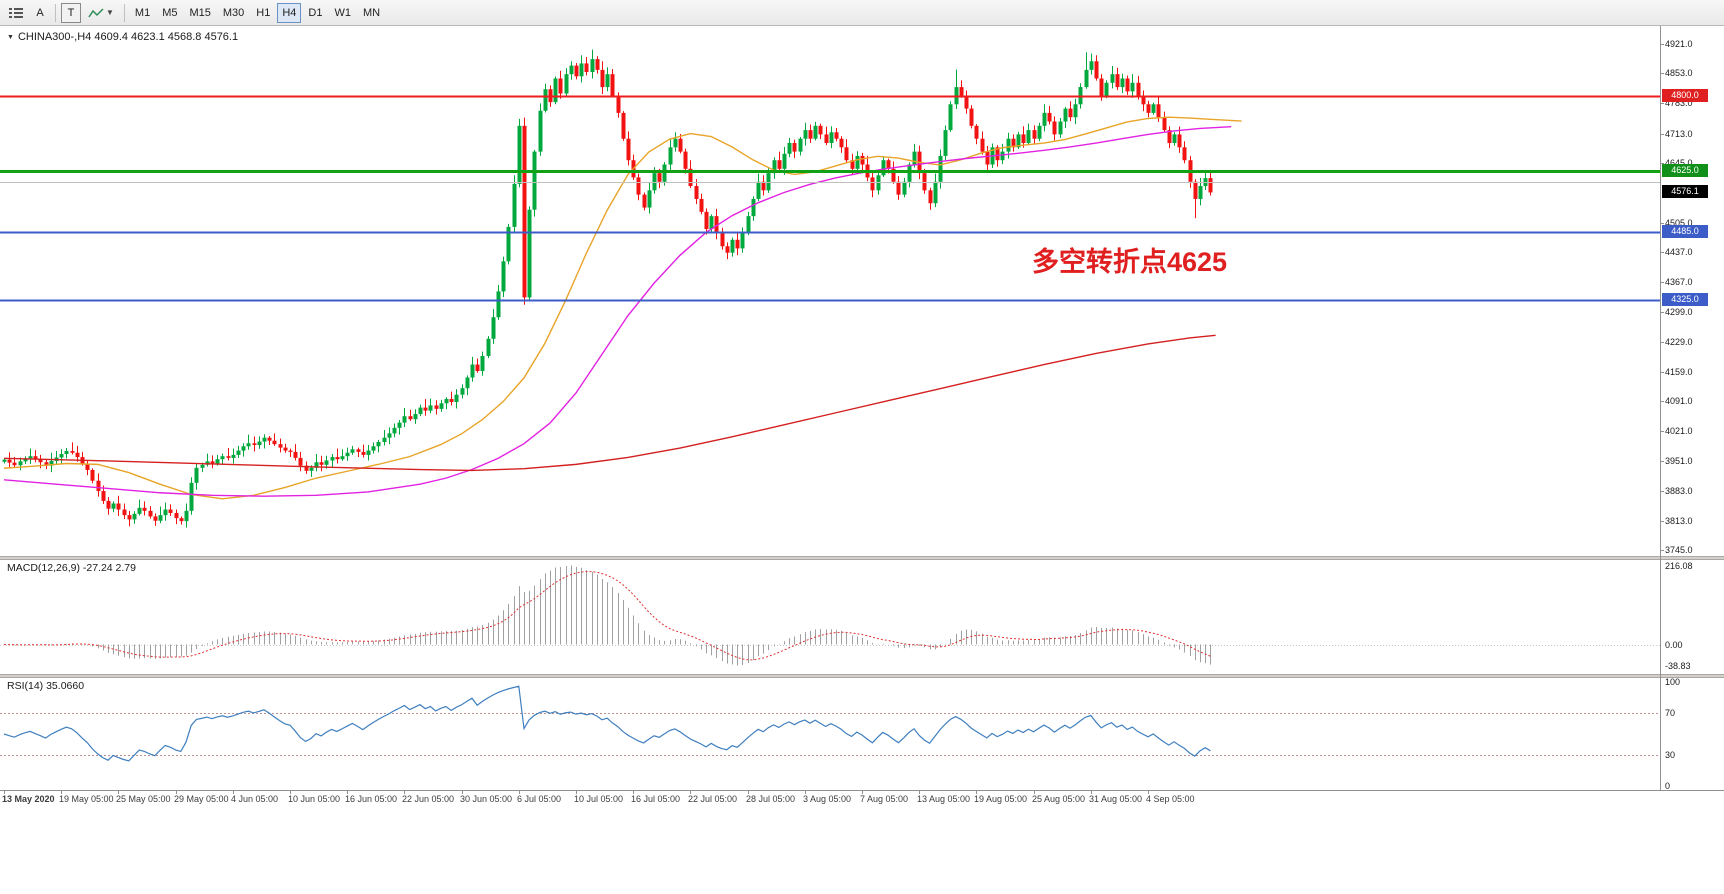  Describe the element at coordinates (96, 12) in the screenshot. I see `indicator-zigzag-icon` at that location.